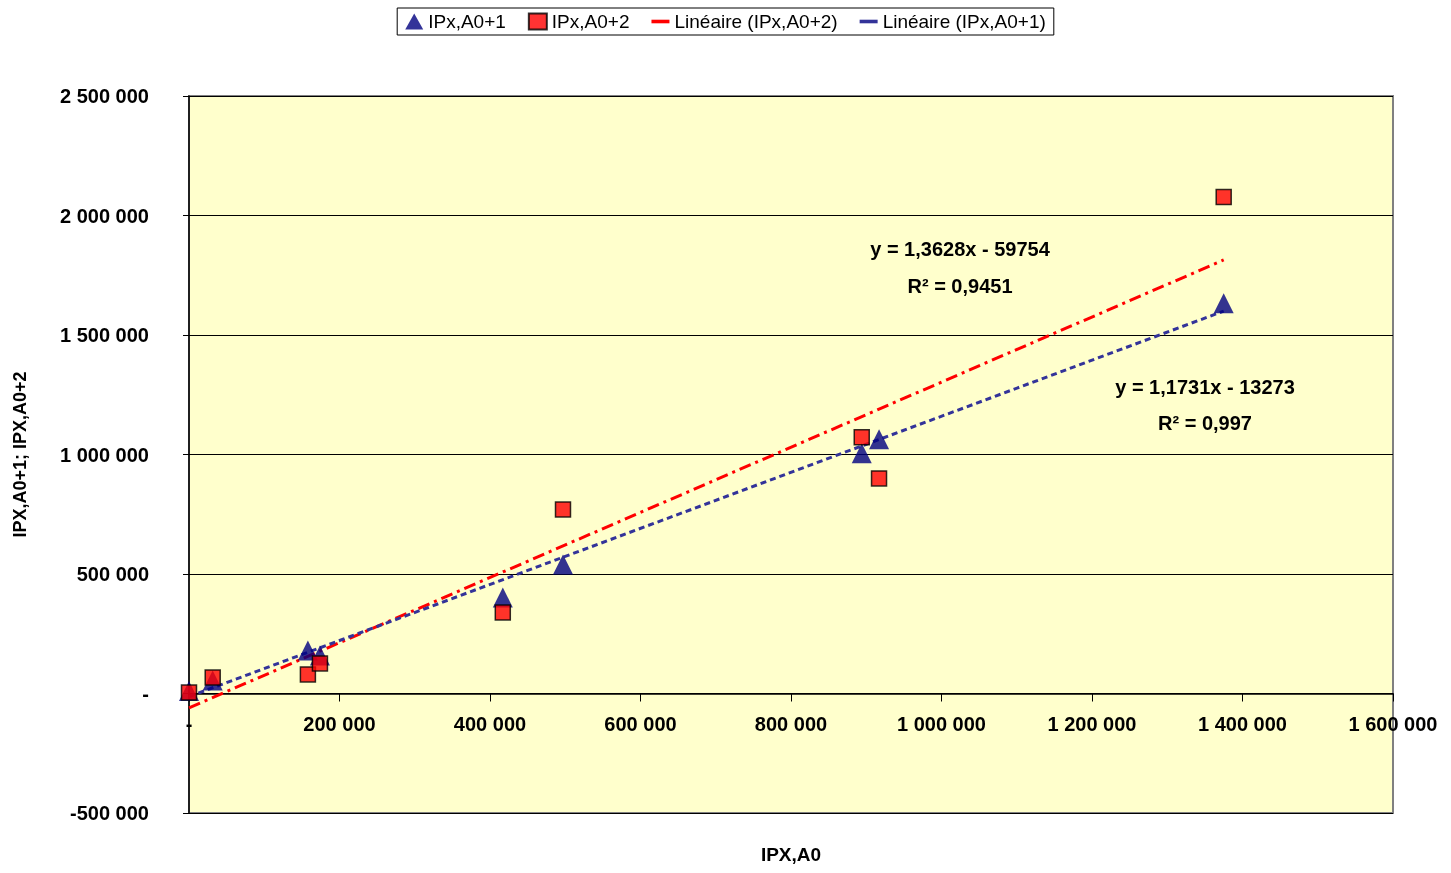  What do you see at coordinates (960, 286) in the screenshot?
I see `annotation: R² = 0,9451` at bounding box center [960, 286].